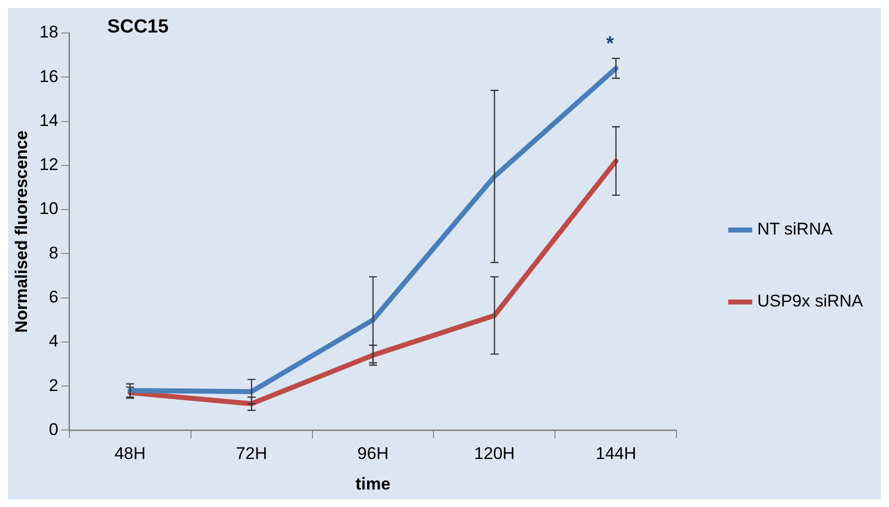 This screenshot has height=507, width=889. Describe the element at coordinates (48, 76) in the screenshot. I see `y-tick-label: 16` at that location.